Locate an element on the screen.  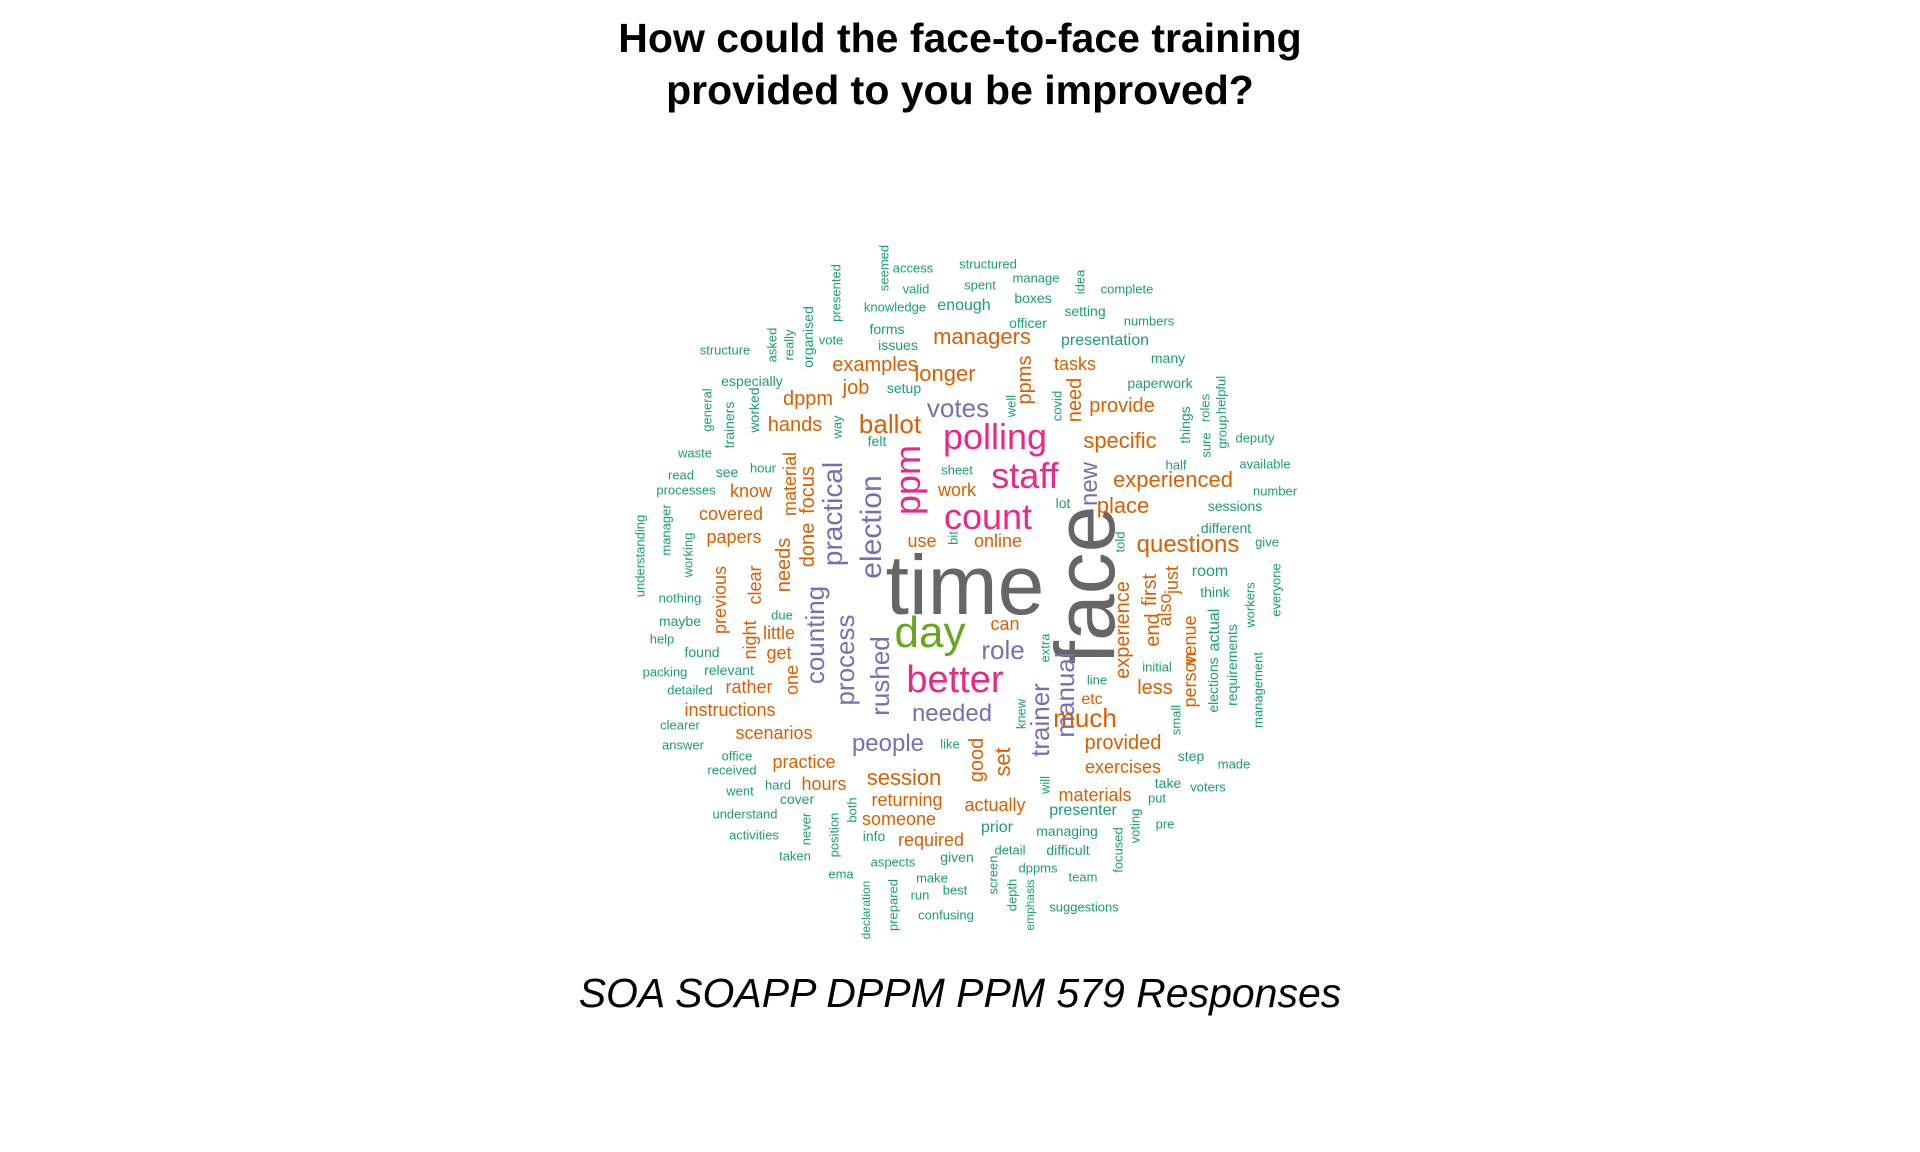
word-just: just is located at coordinates (1172, 580).